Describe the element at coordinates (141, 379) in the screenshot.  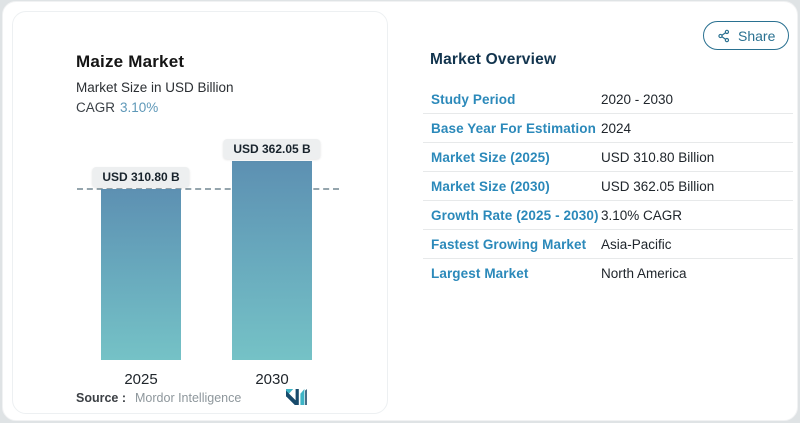
I see `x-axis-label-2025: 2025` at that location.